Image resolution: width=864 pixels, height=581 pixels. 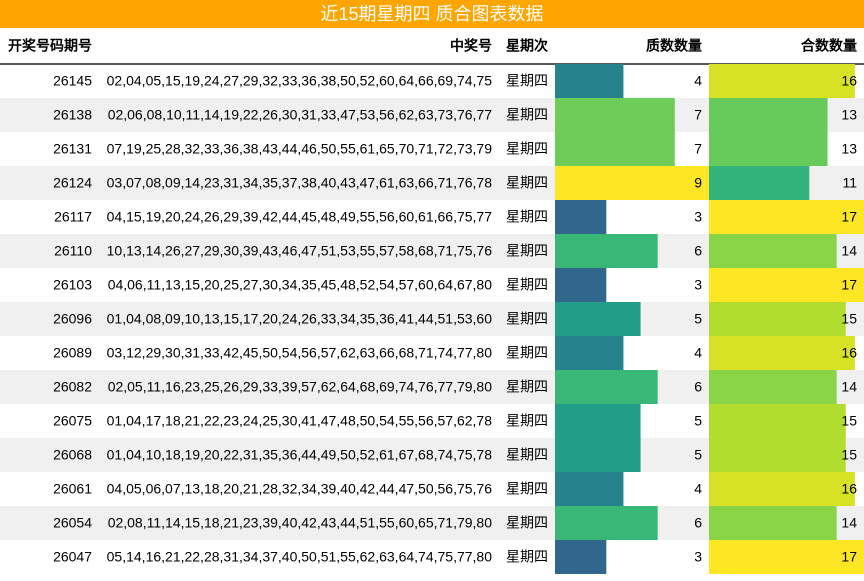 I want to click on composite-count: 11, so click(x=849, y=183).